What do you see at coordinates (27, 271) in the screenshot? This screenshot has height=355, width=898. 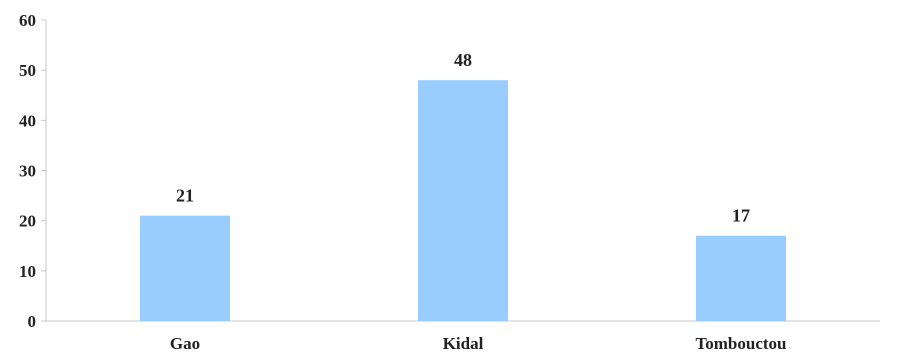 I see `y-tick-label: 10` at bounding box center [27, 271].